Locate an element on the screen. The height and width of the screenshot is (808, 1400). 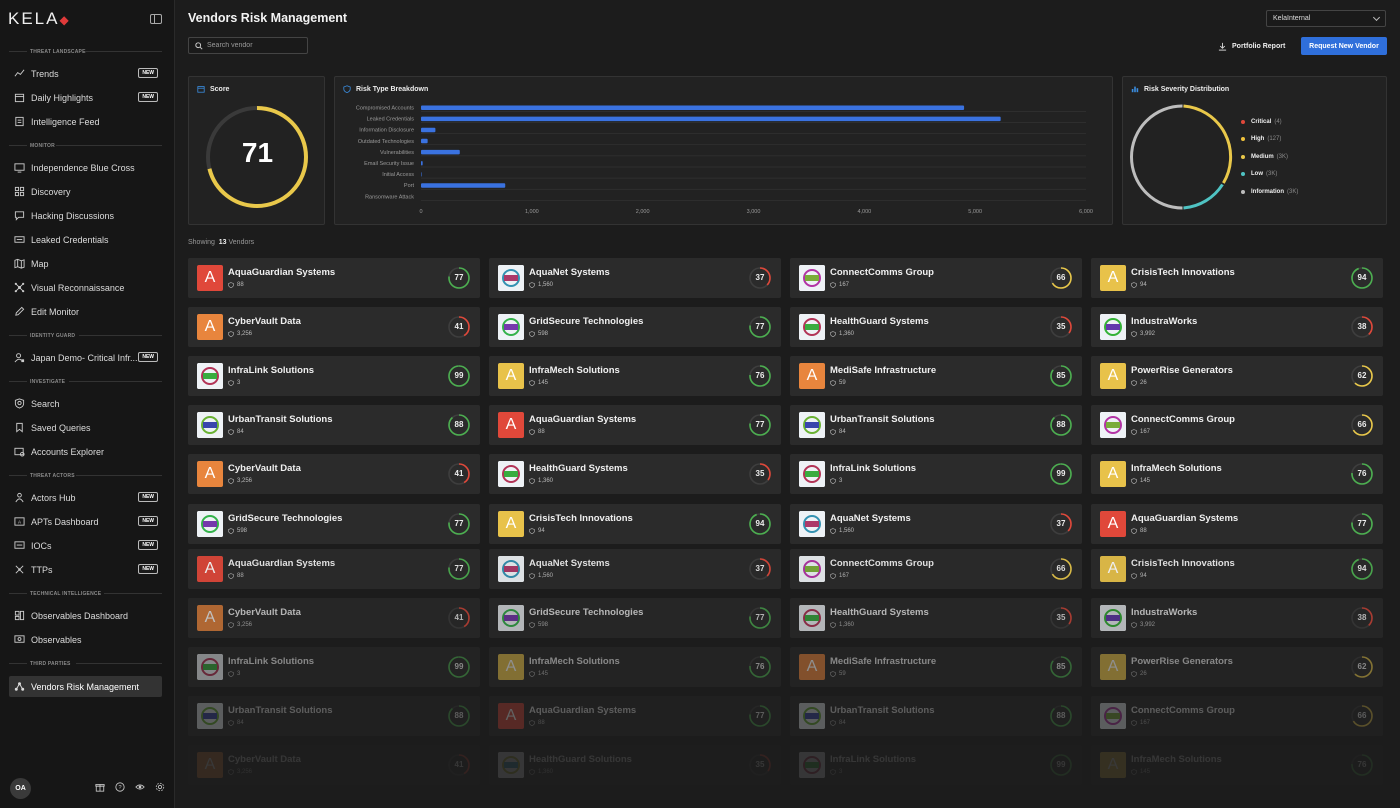
search-input is located at coordinates (257, 45).